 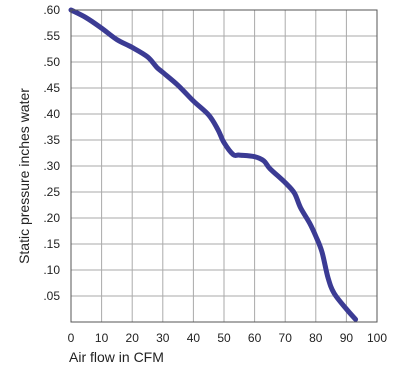 What do you see at coordinates (51, 88) in the screenshot?
I see `y-tick-label: .45` at bounding box center [51, 88].